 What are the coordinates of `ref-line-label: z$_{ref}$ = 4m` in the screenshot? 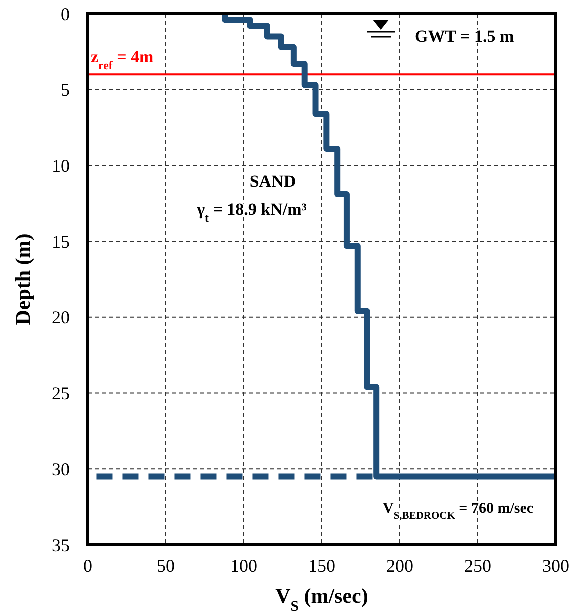 It's located at (122, 60).